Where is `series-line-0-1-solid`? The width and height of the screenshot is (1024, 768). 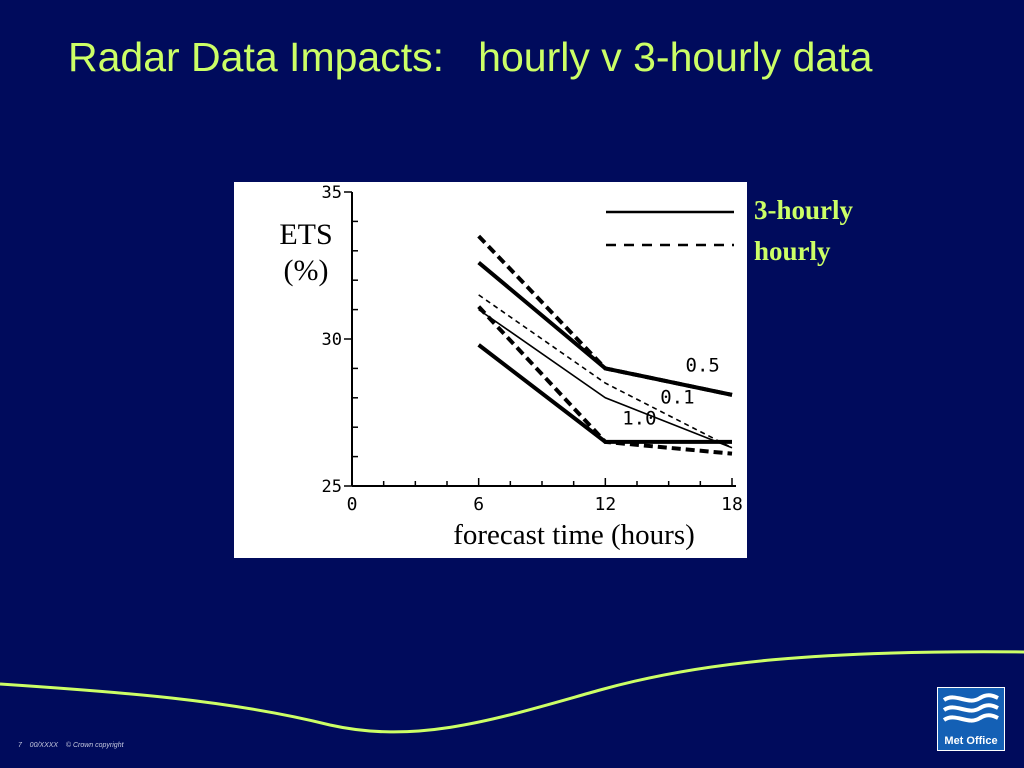
series-line-0-1-solid is located at coordinates (605, 378).